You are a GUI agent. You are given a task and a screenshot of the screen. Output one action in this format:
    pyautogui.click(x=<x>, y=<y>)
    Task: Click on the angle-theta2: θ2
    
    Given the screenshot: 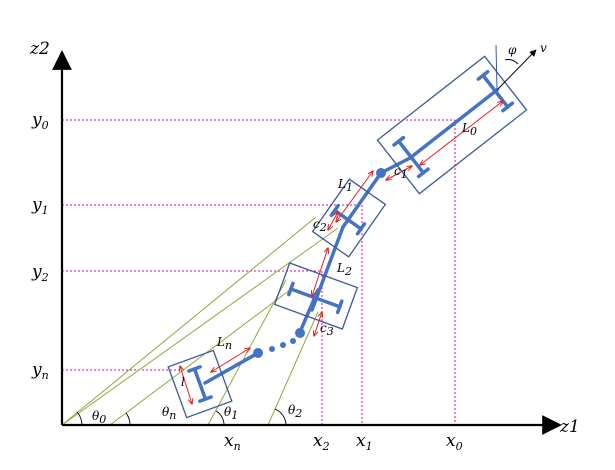 What is the action you would take?
    pyautogui.click(x=295, y=411)
    